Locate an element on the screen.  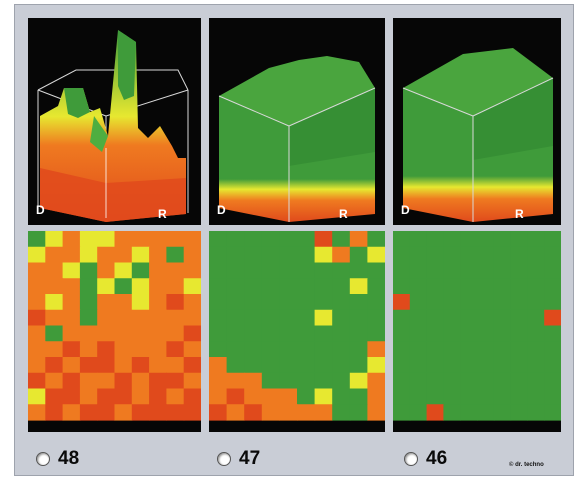
3d-surface-plot-icon is located at coordinates (113, 126).